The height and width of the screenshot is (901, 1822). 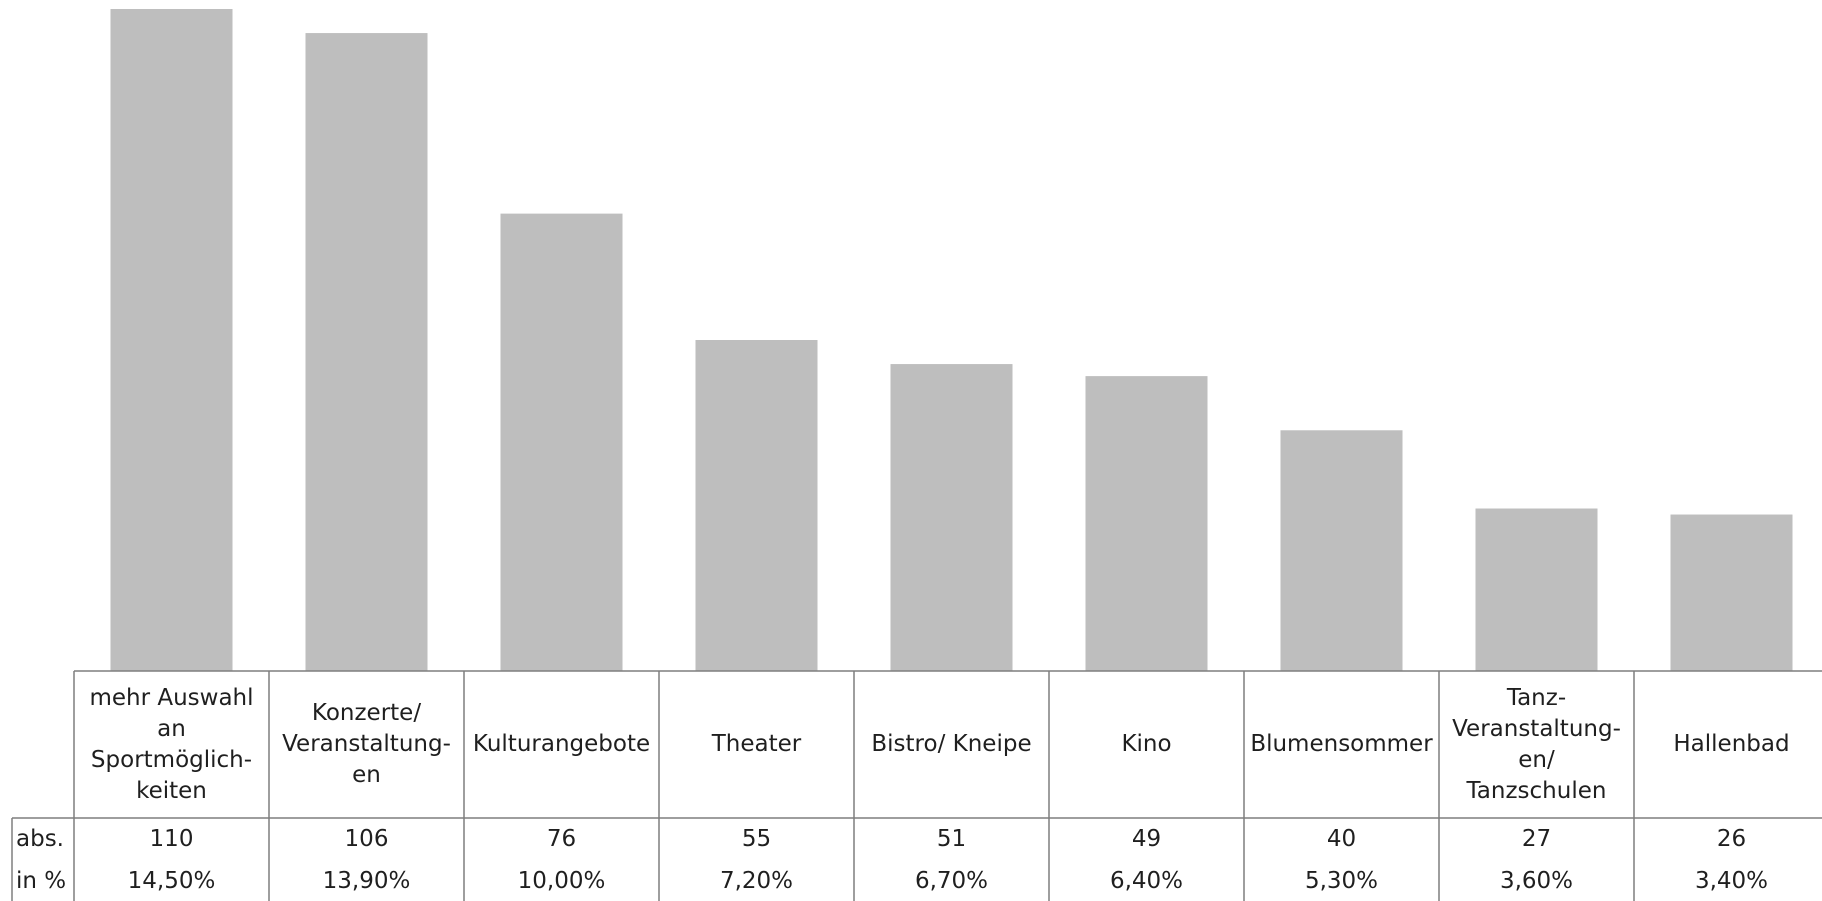 I want to click on table-cell: 6,40%, so click(x=1146, y=880).